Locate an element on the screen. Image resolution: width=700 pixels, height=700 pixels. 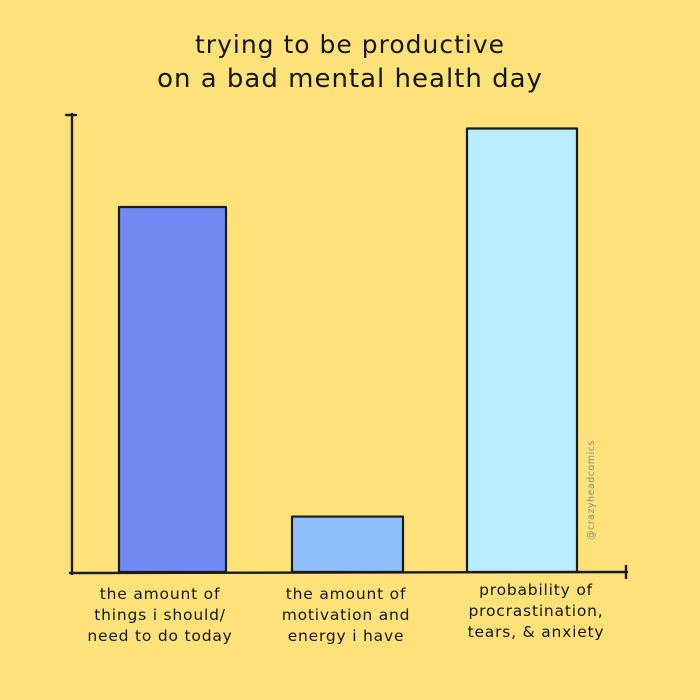
chart-title-line-1: trying to be productive is located at coordinates (350, 44).